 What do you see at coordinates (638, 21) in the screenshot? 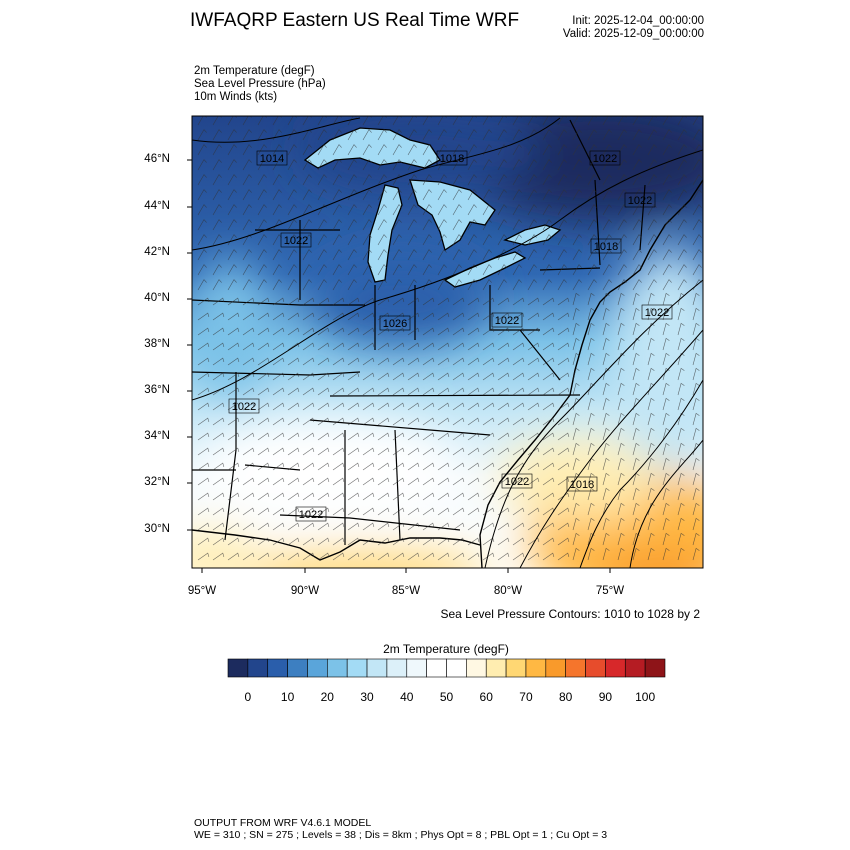
I see `init-time: Init: 2025-12-04_00:00:00` at bounding box center [638, 21].